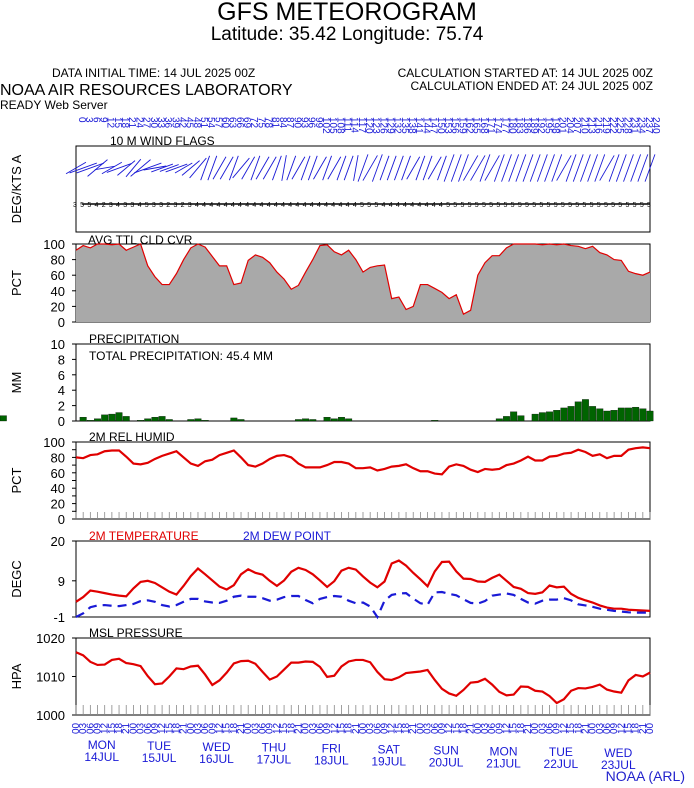 The height and width of the screenshot is (788, 694). I want to click on forecast-hour-label: 135, so click(404, 125).